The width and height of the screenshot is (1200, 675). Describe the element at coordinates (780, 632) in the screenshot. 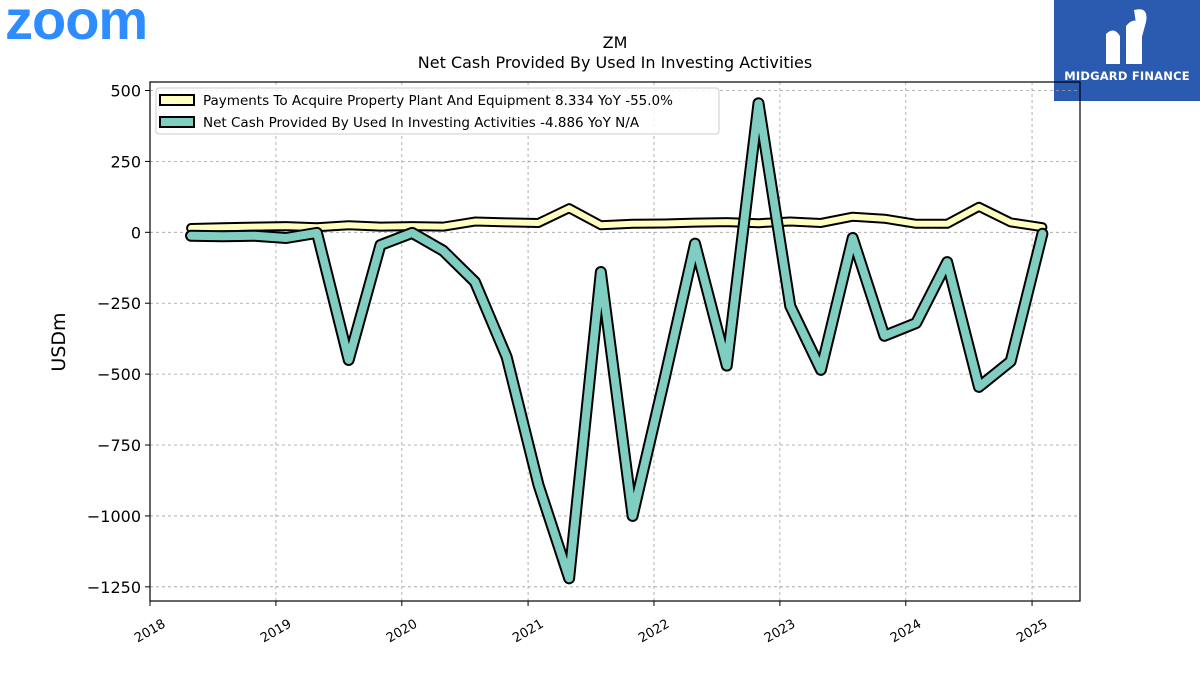

I see `x-tick-label: 2023` at that location.